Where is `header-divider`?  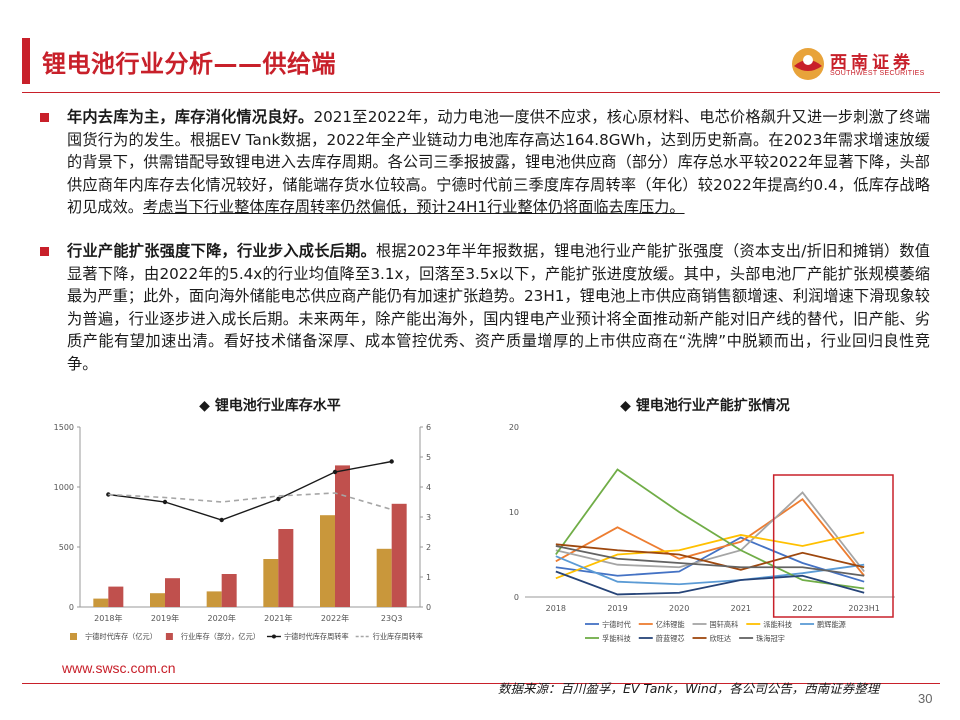
header-divider is located at coordinates (481, 92).